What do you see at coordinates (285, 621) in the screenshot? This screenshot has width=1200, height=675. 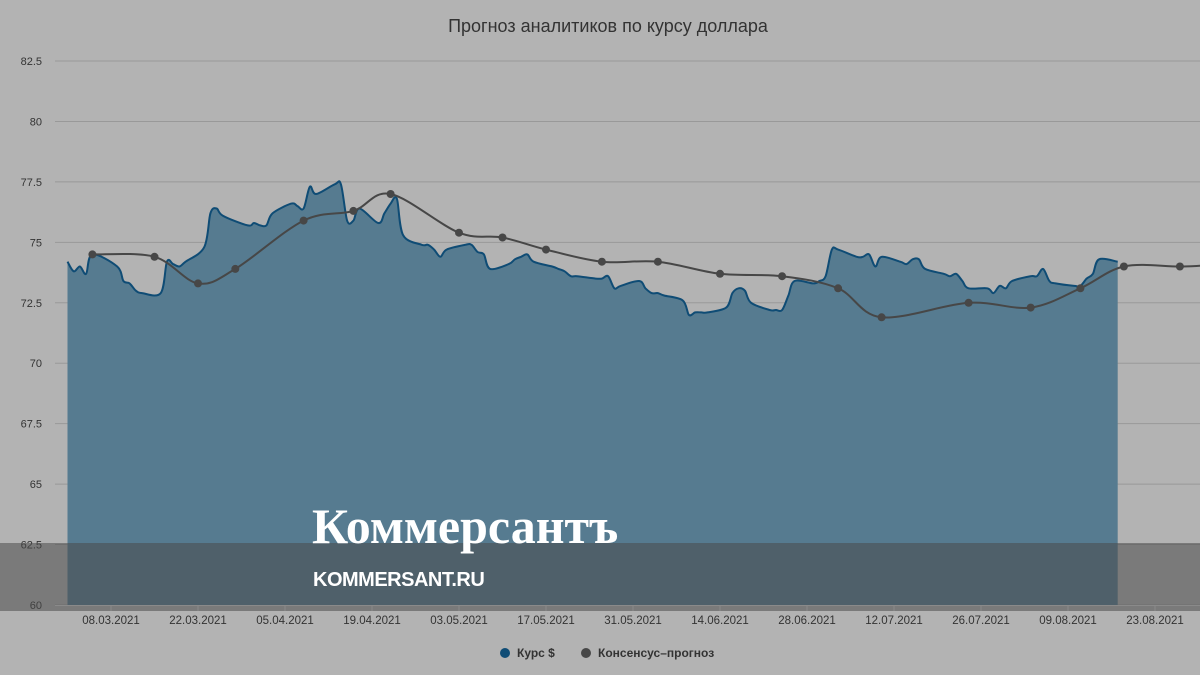 I see `x-tick-label: 05.04.2021` at bounding box center [285, 621].